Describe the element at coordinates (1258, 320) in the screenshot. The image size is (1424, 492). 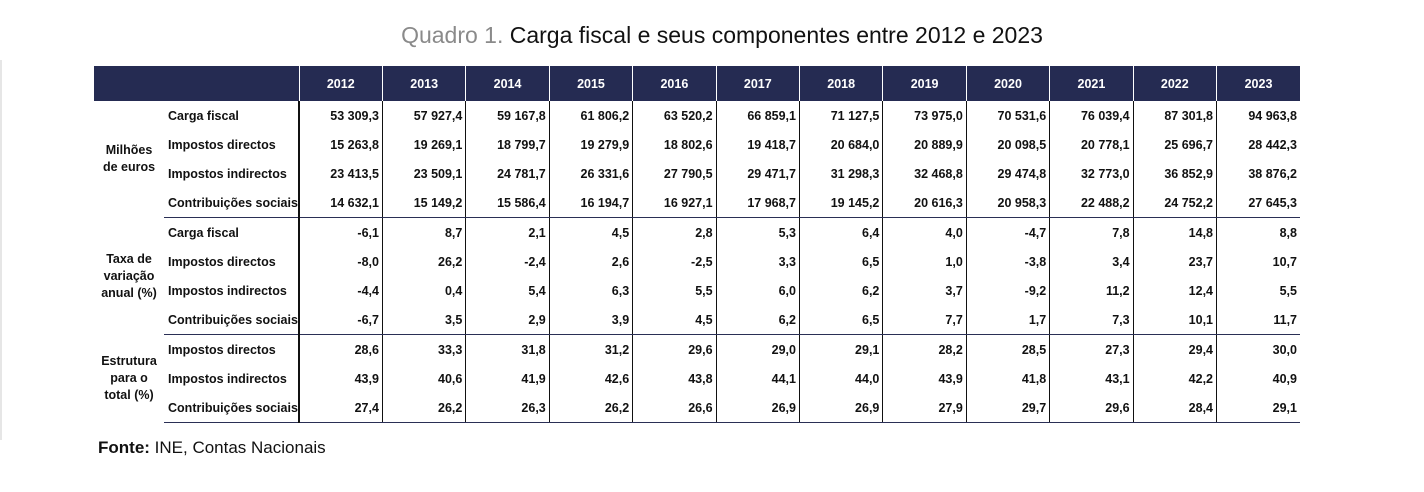
I see `value-cell: 11,7` at that location.